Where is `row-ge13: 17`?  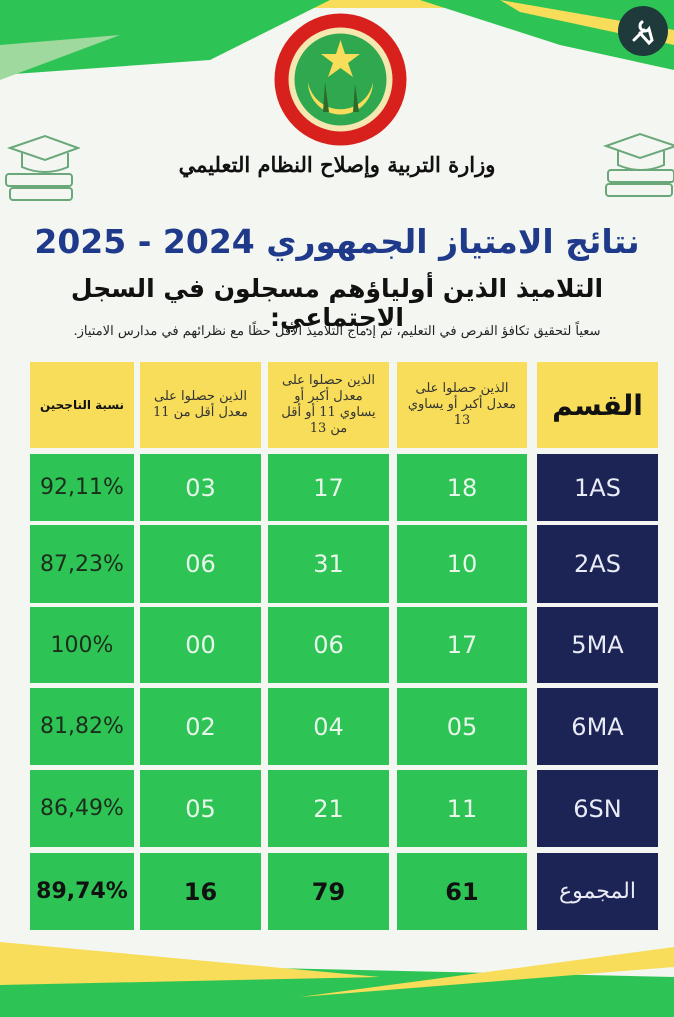 row-ge13: 17 is located at coordinates (462, 645).